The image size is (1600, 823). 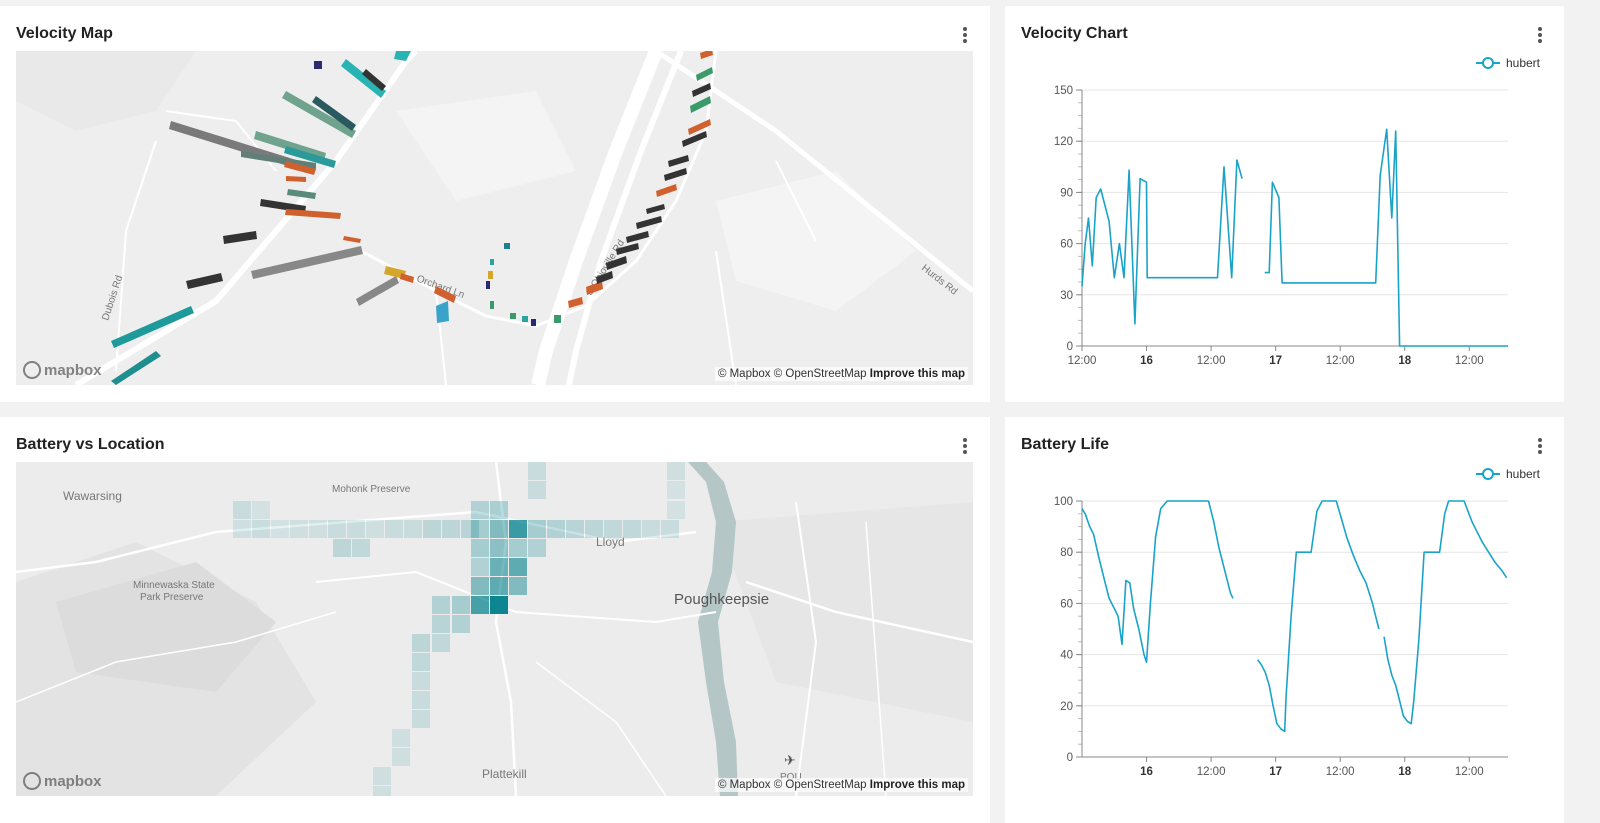 I want to click on y-tick-label: 120, so click(x=1063, y=142).